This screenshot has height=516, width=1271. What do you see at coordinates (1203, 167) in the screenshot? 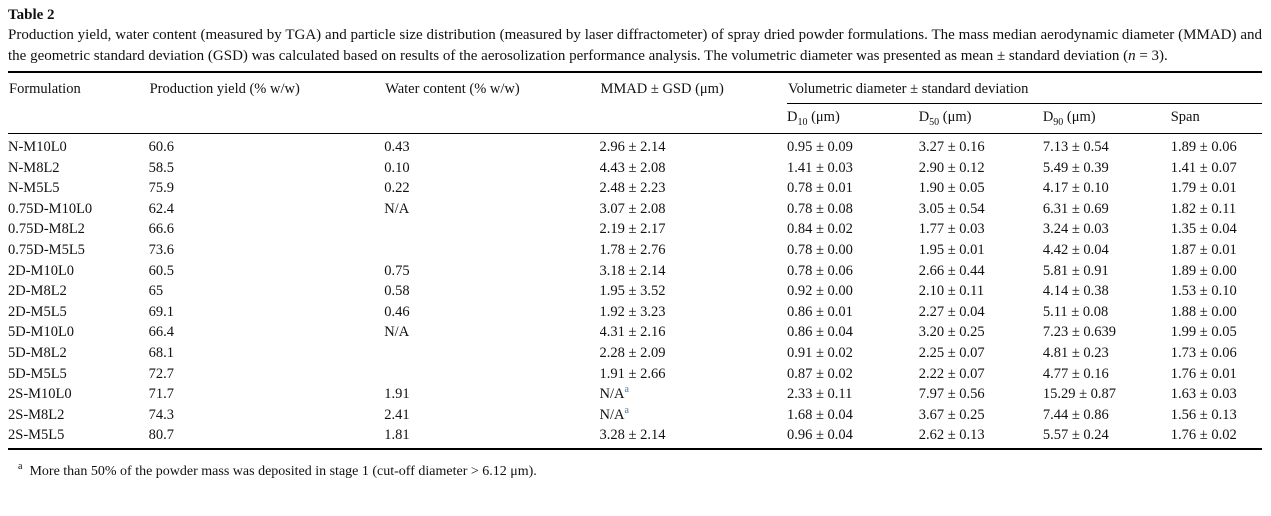
I see `cell-span: 1.41 ± 0.07` at bounding box center [1203, 167].